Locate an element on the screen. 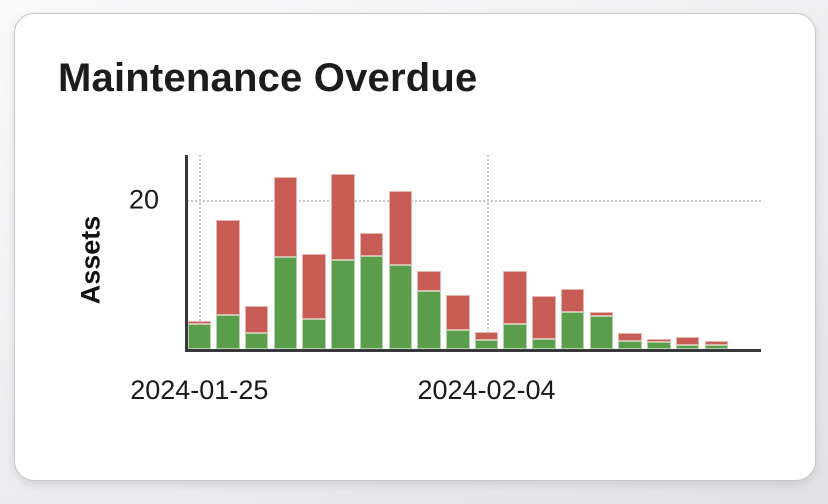 The height and width of the screenshot is (504, 828). y-axis-line is located at coordinates (186, 253).